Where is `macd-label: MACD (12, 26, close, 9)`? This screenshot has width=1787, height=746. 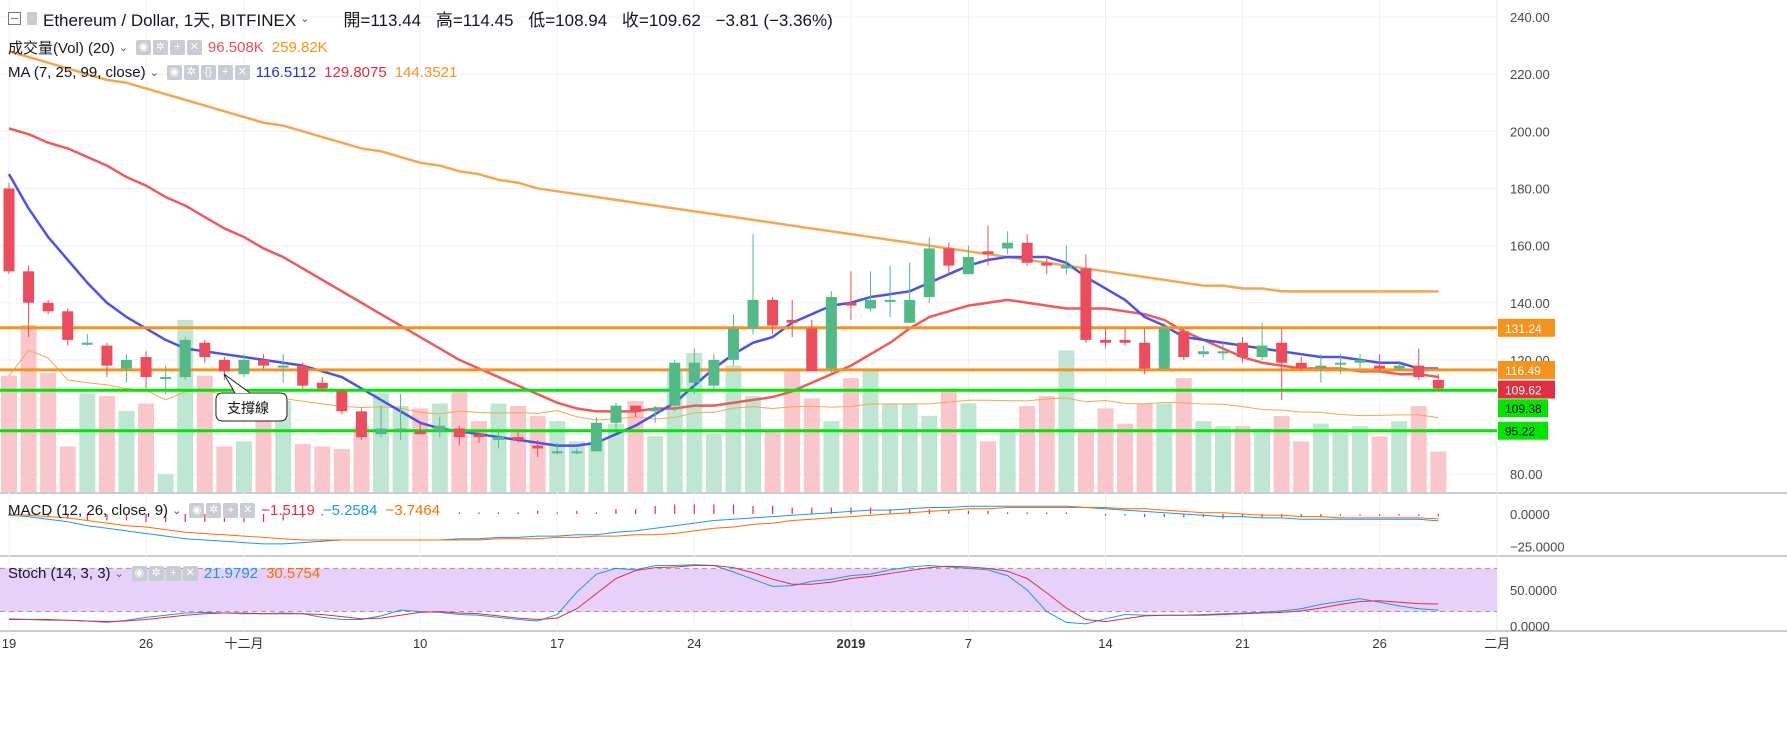 macd-label: MACD (12, 26, close, 9) is located at coordinates (88, 510).